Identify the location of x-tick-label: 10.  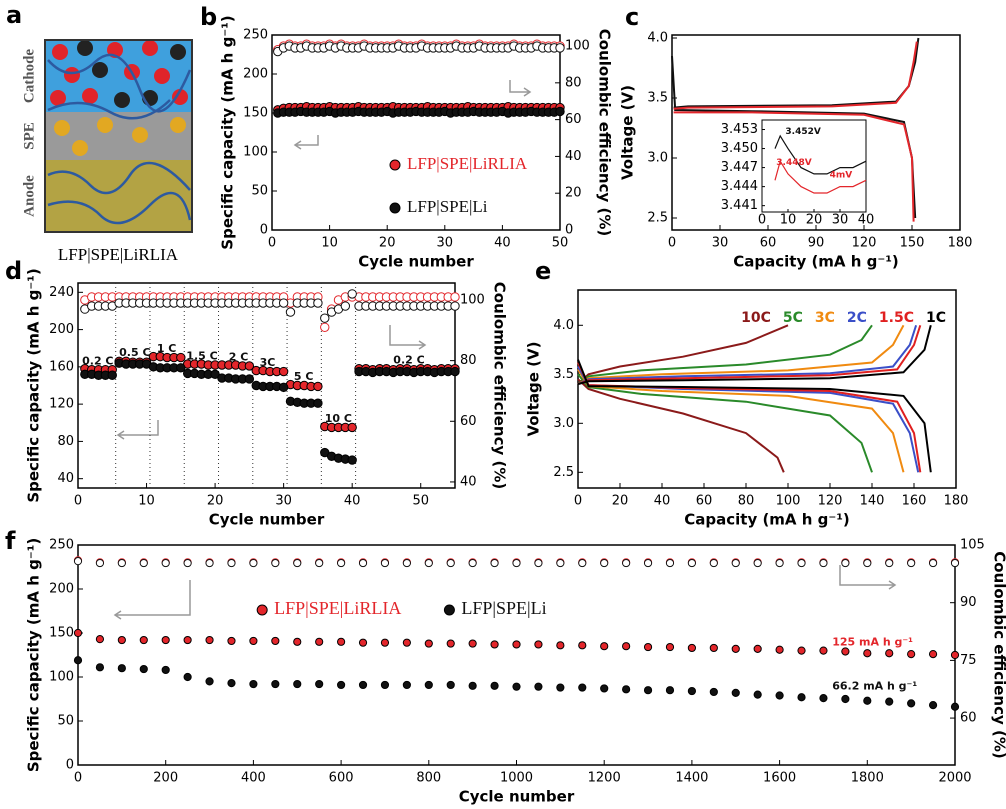
(146, 501).